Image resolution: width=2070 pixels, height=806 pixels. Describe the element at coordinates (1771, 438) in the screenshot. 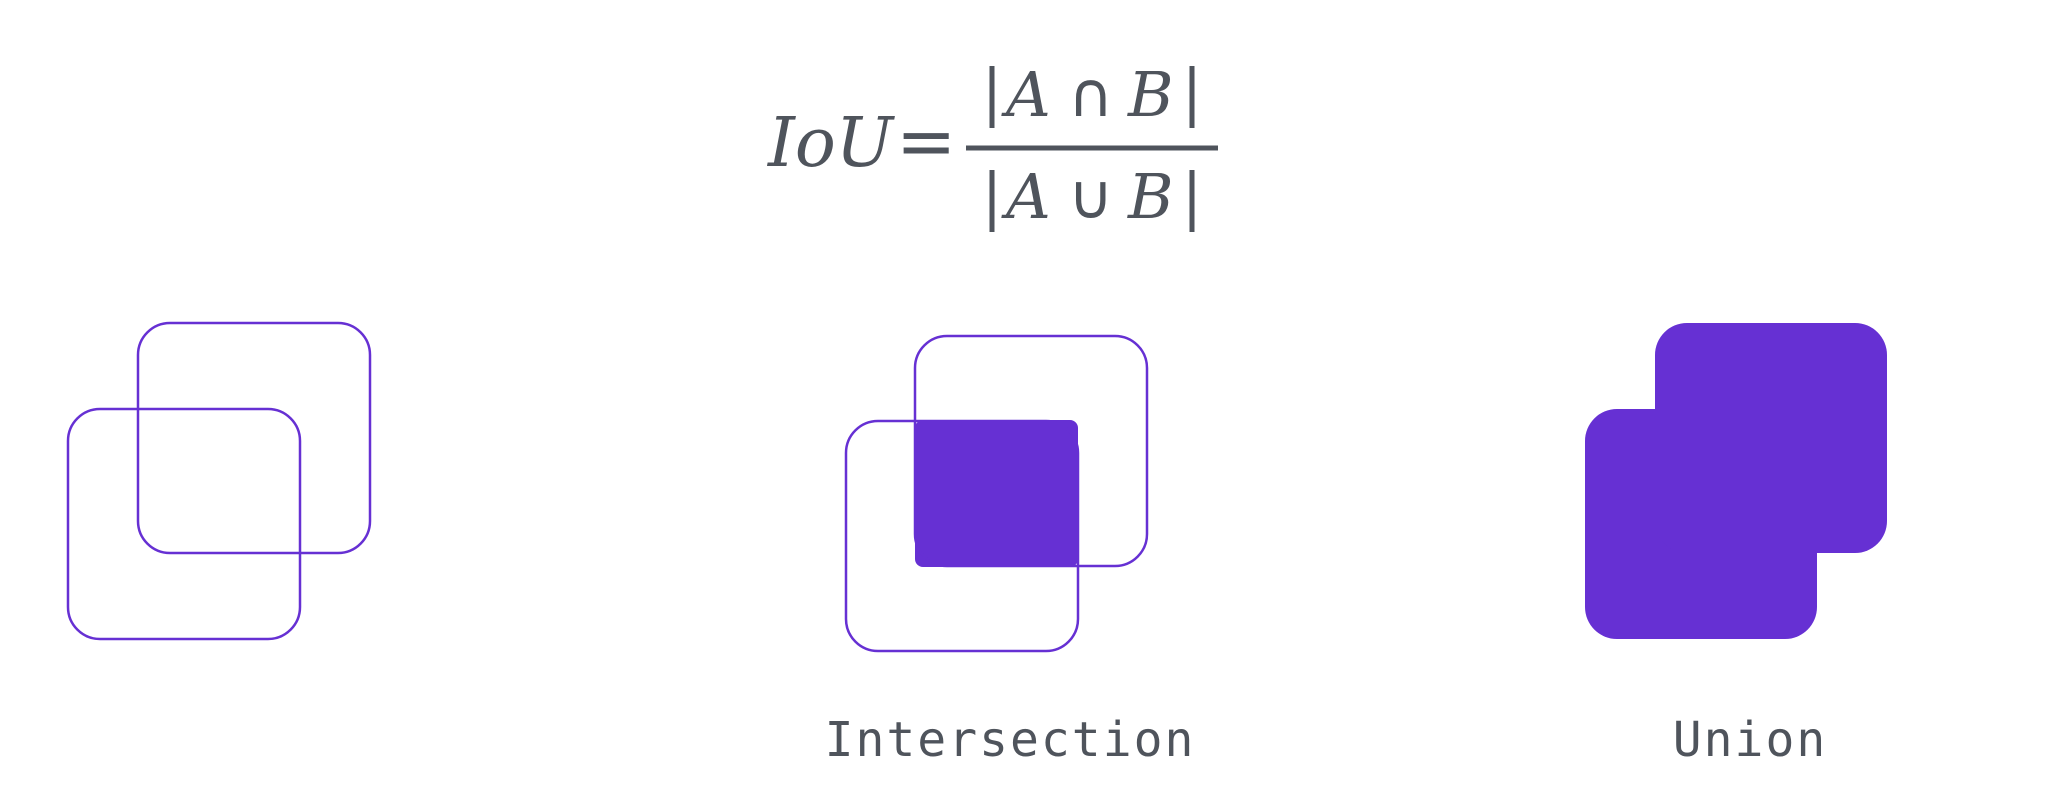

I see `box-b-filled` at that location.